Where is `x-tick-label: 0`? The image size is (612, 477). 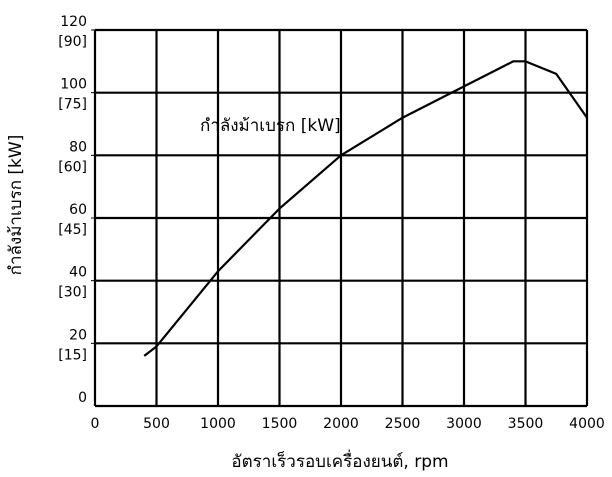 x-tick-label: 0 is located at coordinates (95, 424).